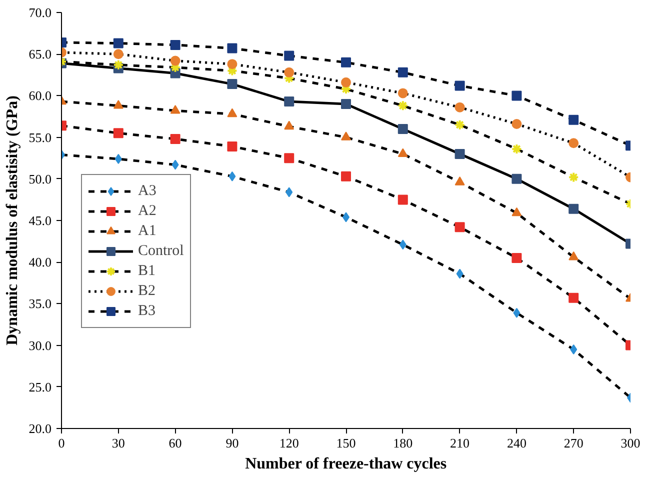  Describe the element at coordinates (630, 443) in the screenshot. I see `x-tick-label: 300` at that location.